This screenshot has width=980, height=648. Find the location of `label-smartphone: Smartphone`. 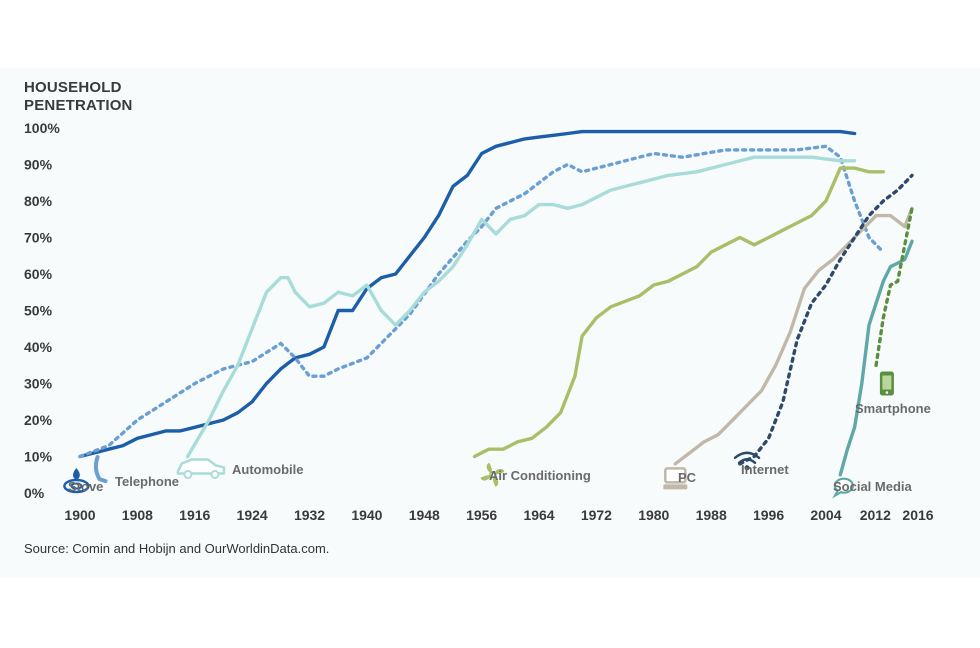

label-smartphone: Smartphone is located at coordinates (893, 408).